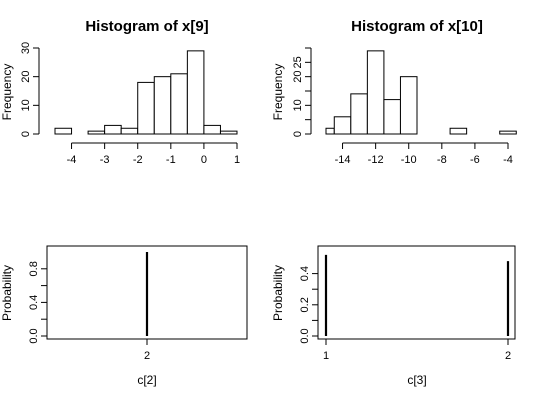 This screenshot has height=400, width=540. I want to click on x-tick-label: -8, so click(442, 160).